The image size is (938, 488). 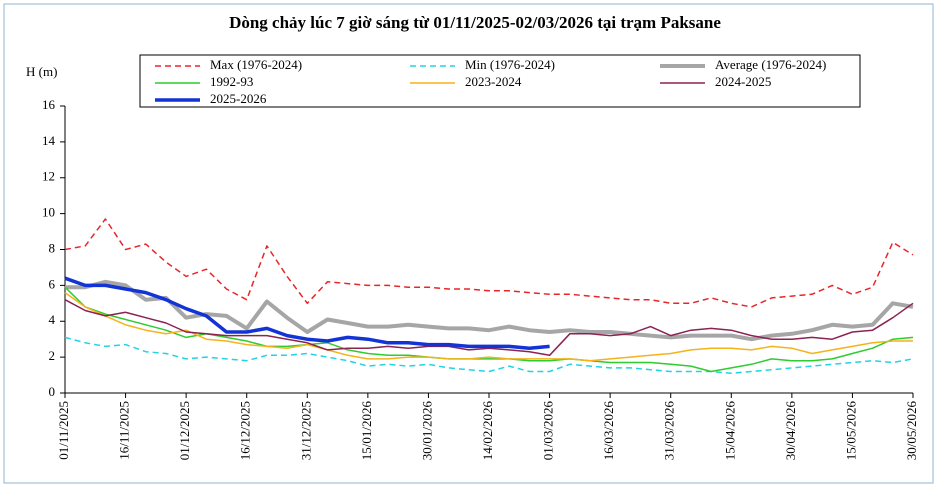 I want to click on x-tick-label: 01/03/2026, so click(x=548, y=431).